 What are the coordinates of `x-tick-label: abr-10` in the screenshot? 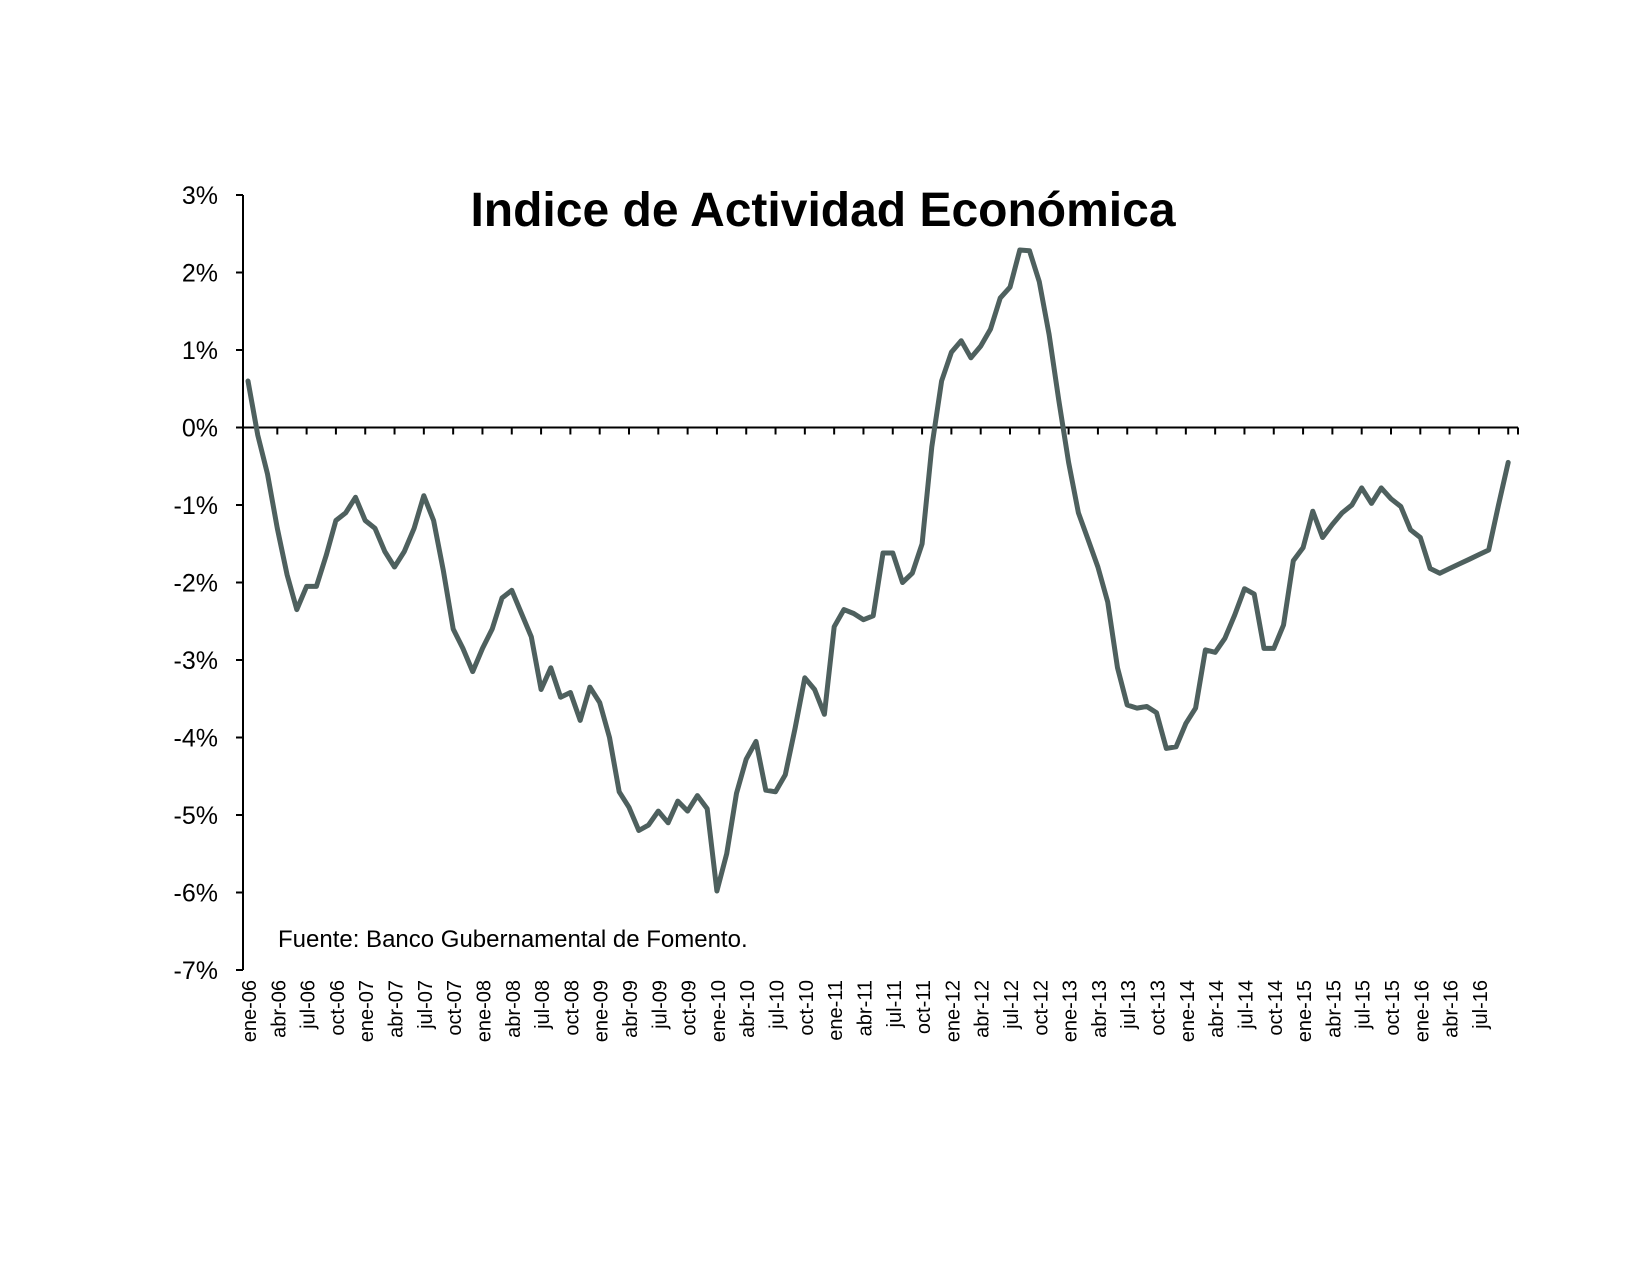 It's located at (748, 1009).